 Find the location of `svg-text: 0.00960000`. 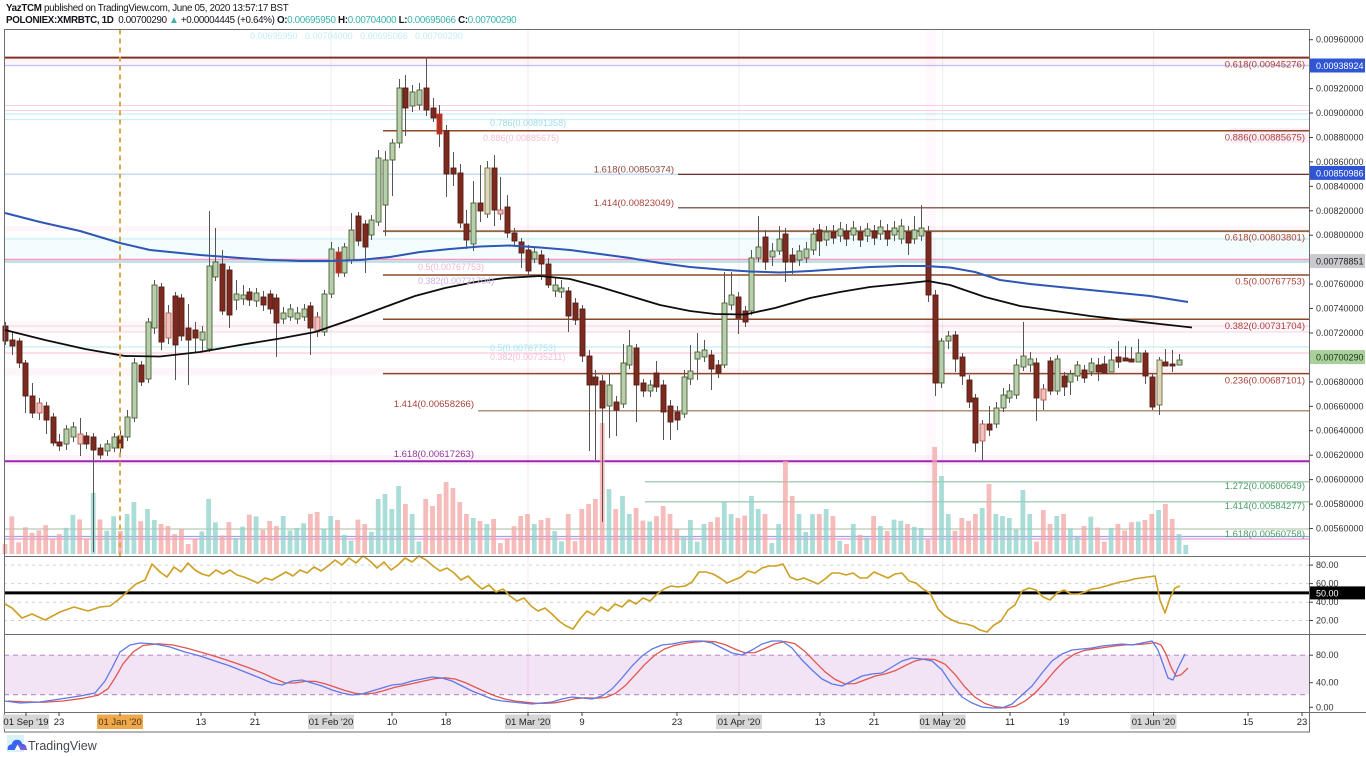

svg-text: 0.00960000 is located at coordinates (1340, 40).